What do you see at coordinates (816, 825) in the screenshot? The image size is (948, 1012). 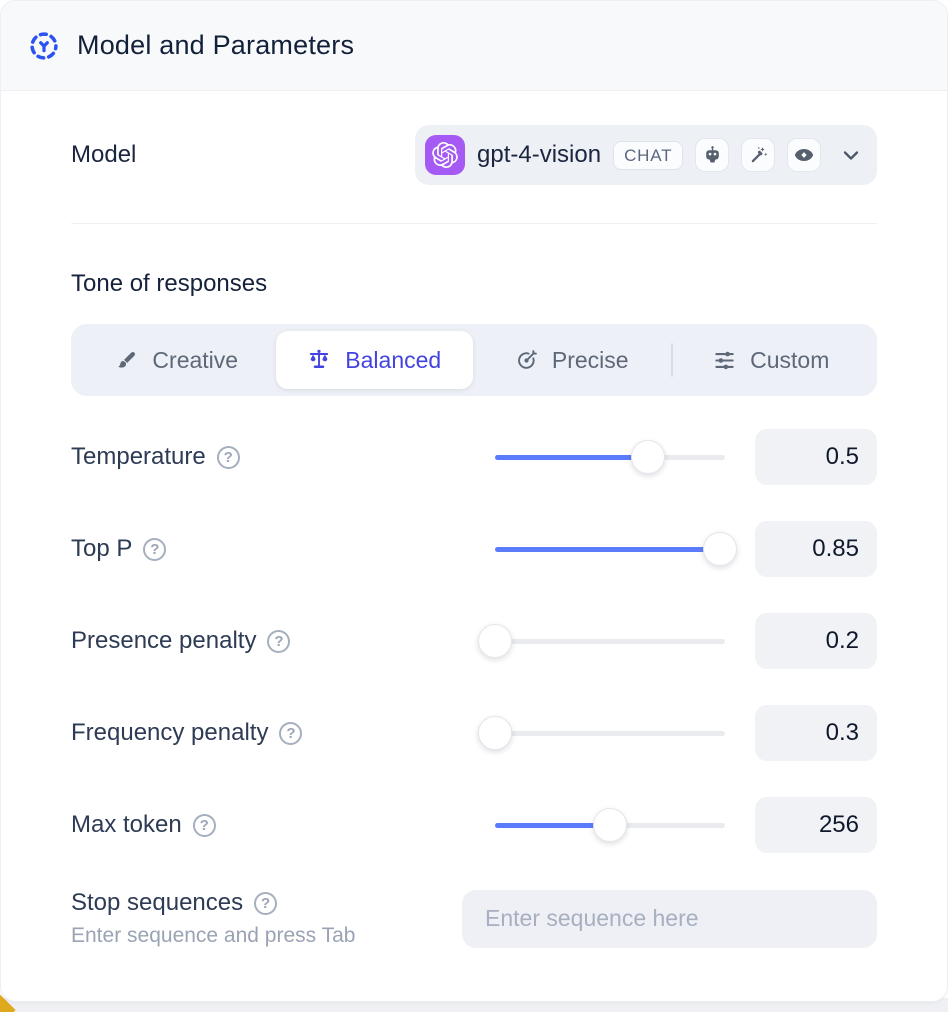 I see `max-token-value: 256` at bounding box center [816, 825].